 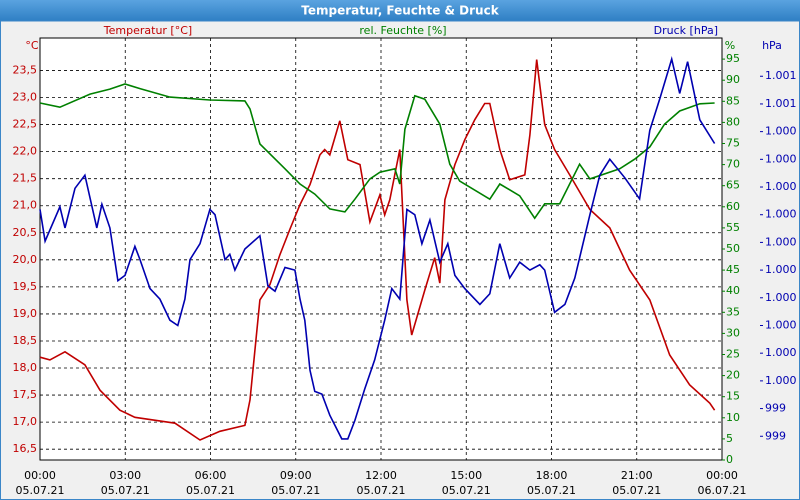 I want to click on legend-label: Temperatur [°C], so click(x=147, y=30).